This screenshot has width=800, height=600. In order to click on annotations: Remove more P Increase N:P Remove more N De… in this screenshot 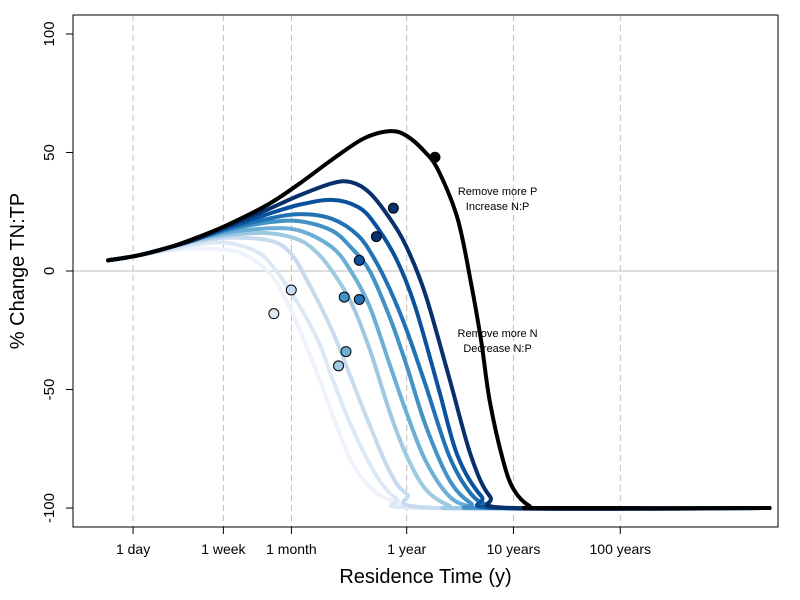, I will do `click(498, 270)`.